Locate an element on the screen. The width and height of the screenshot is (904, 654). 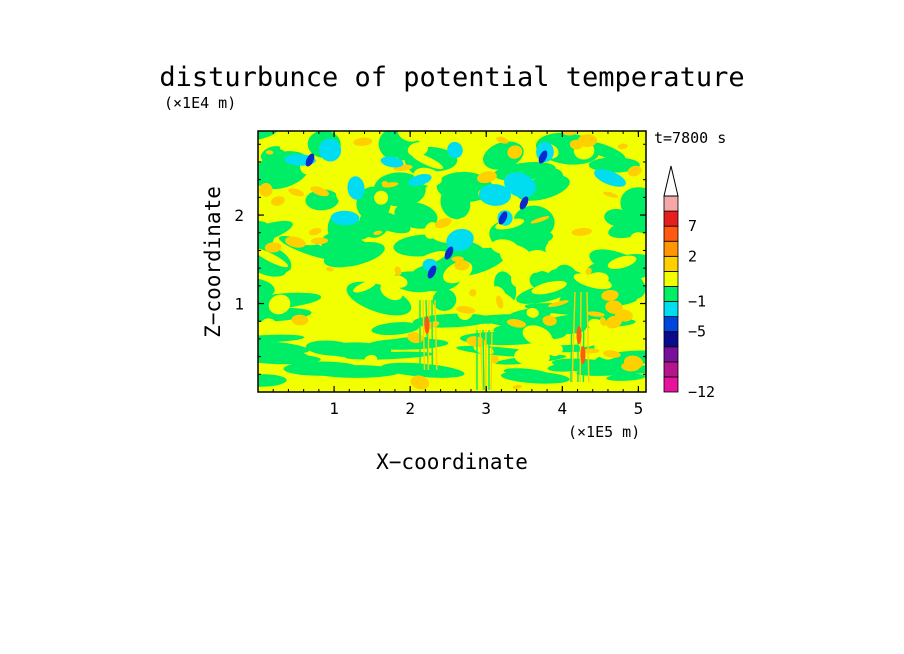
x-tick-label: 4 is located at coordinates (562, 408).